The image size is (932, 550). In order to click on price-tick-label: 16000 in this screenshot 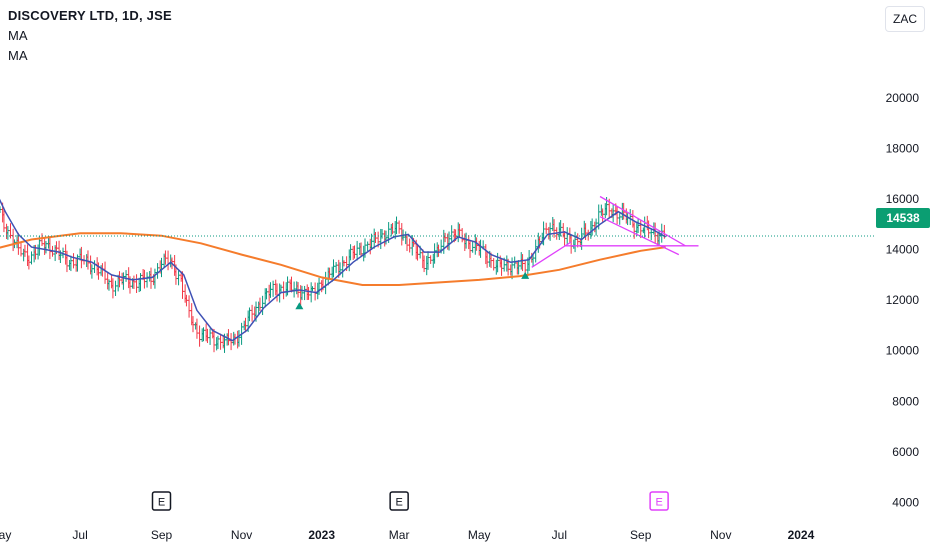, I will do `click(903, 199)`.